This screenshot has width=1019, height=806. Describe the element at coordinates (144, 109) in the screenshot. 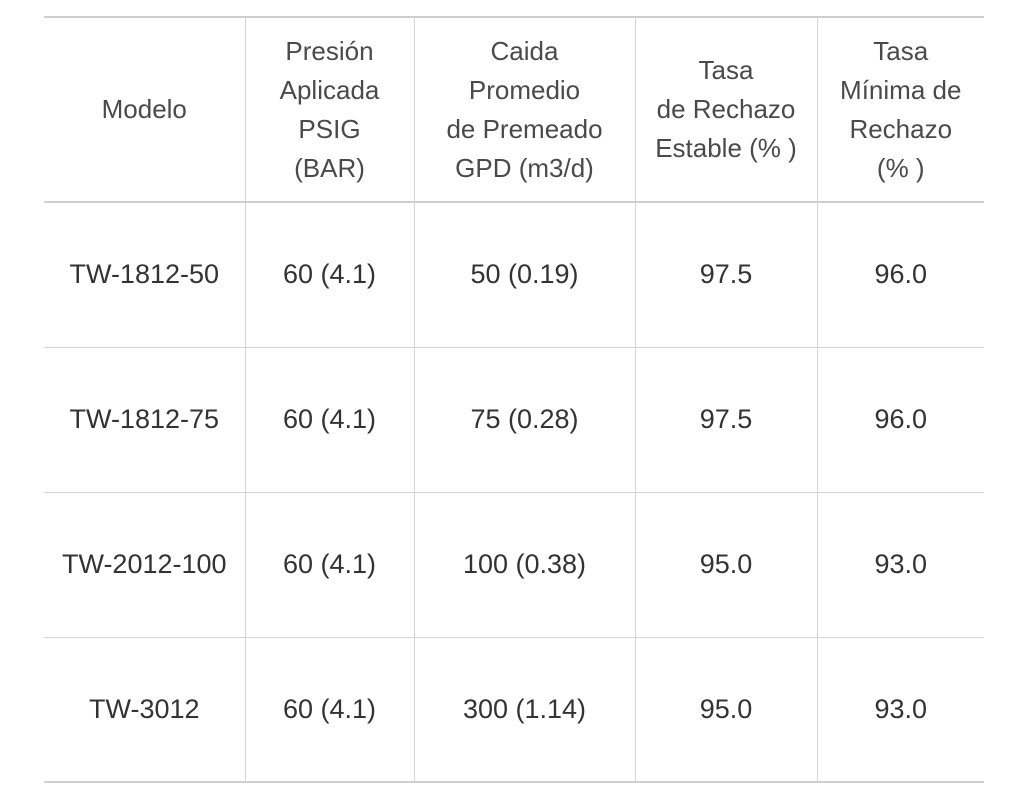

I see `header-modelo: Modelo` at that location.